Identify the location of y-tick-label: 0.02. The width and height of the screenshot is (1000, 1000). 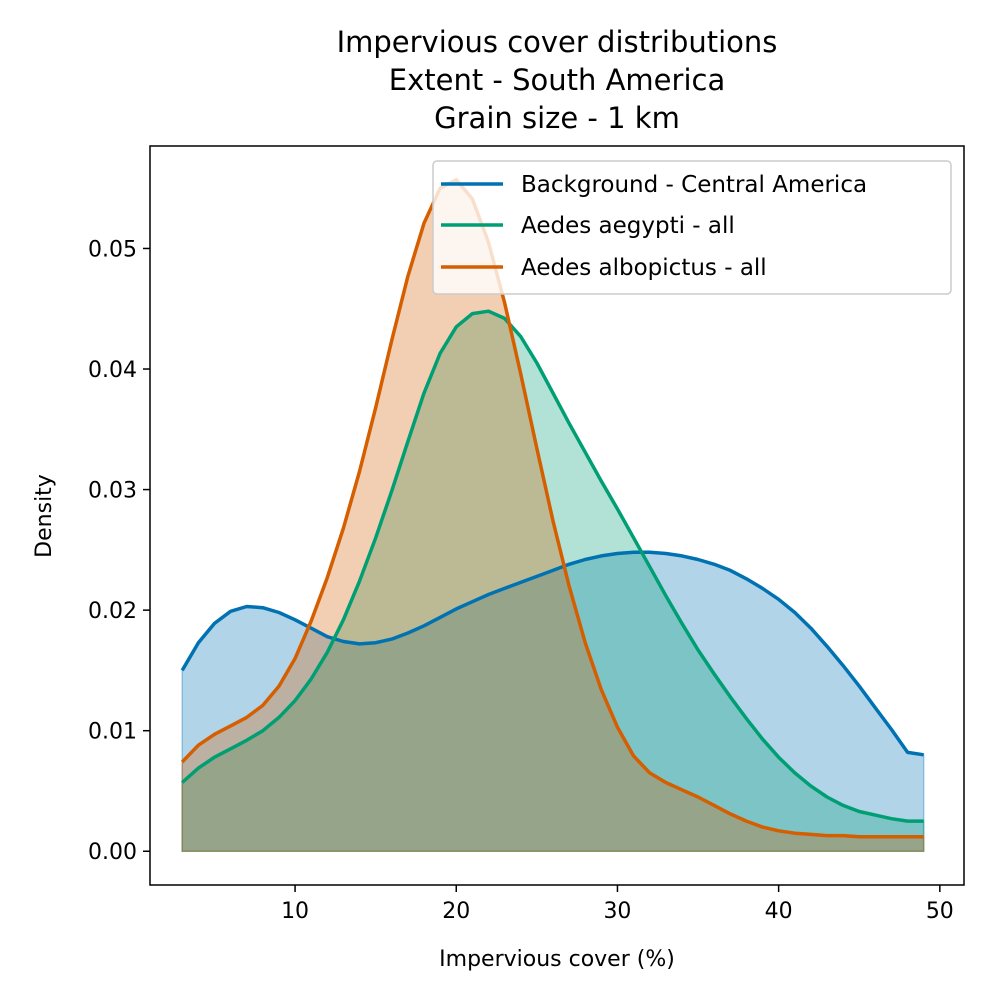
(112, 611).